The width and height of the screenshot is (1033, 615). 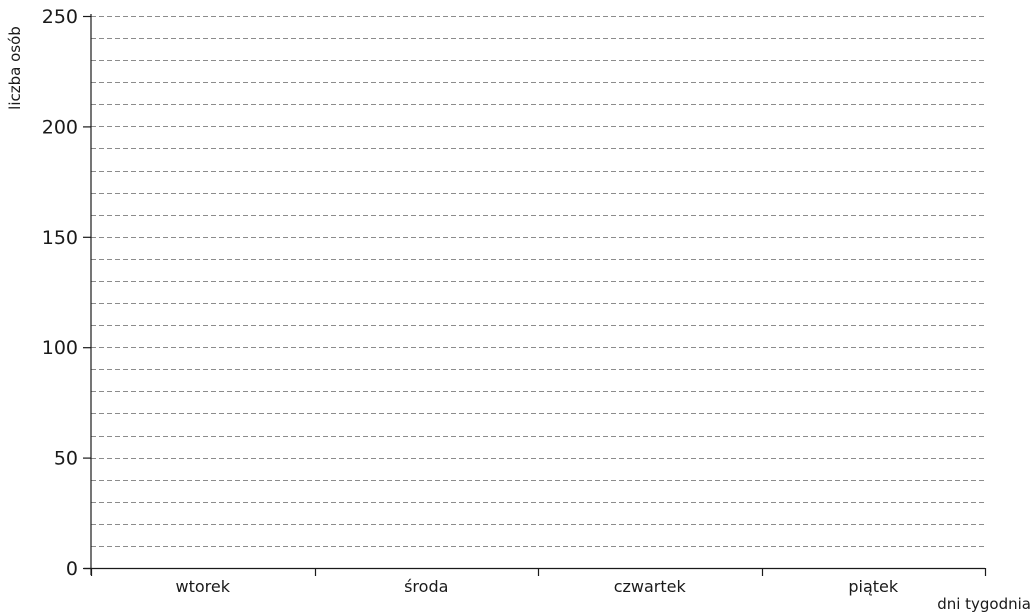 I want to click on y-tick-label: 50, so click(x=66, y=459).